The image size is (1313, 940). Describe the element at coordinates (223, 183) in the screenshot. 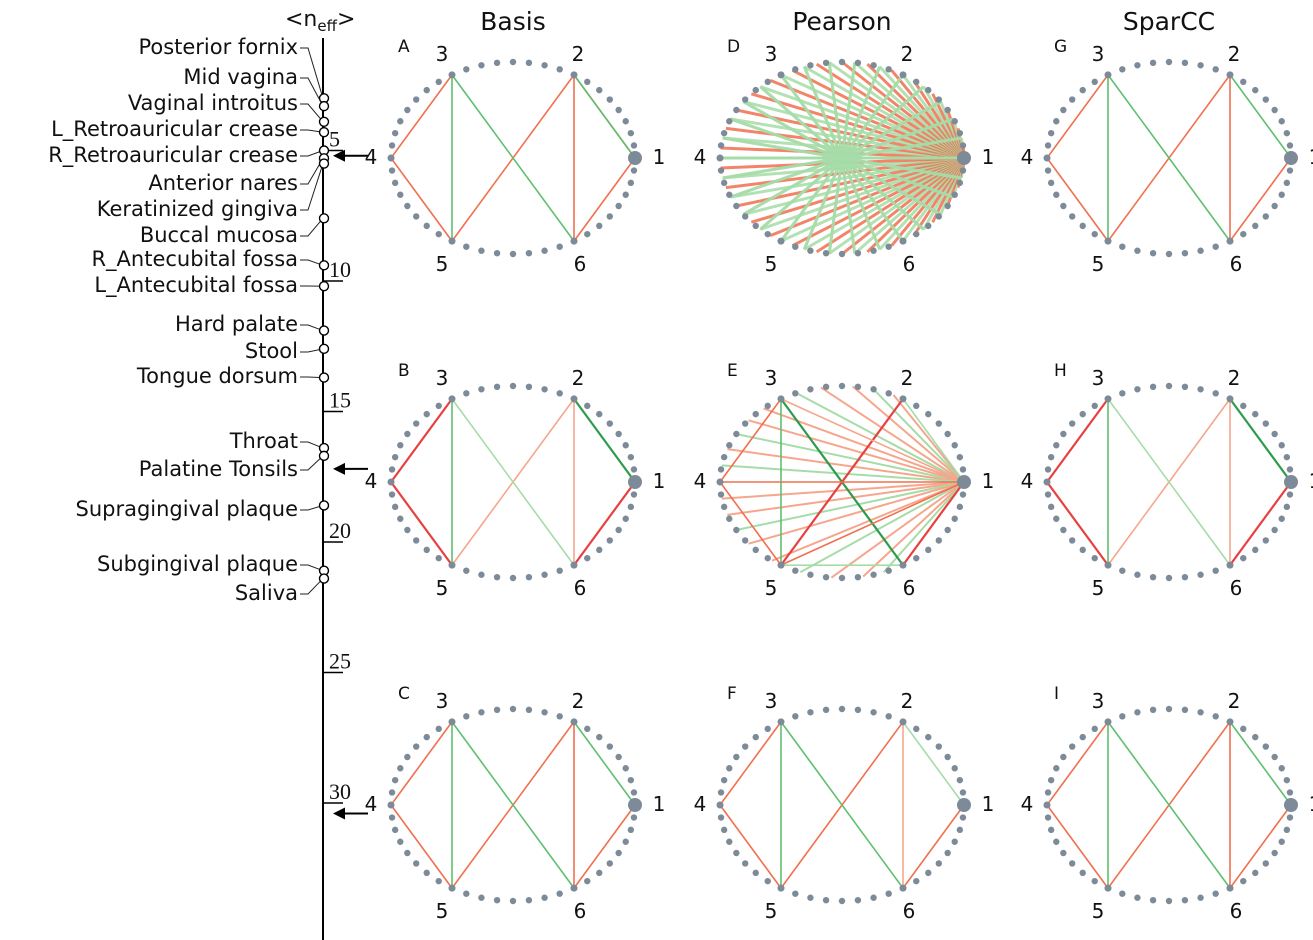

I see `site-label: Anterior nares` at that location.